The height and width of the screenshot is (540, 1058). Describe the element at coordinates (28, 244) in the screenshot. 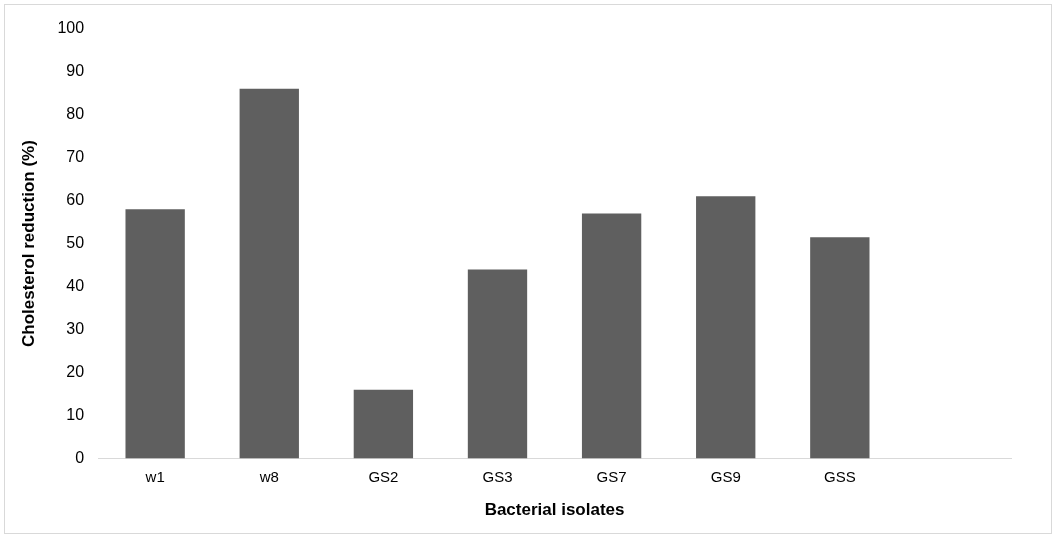

I see `y-axis-title: Cholesterol reduction (%)` at that location.